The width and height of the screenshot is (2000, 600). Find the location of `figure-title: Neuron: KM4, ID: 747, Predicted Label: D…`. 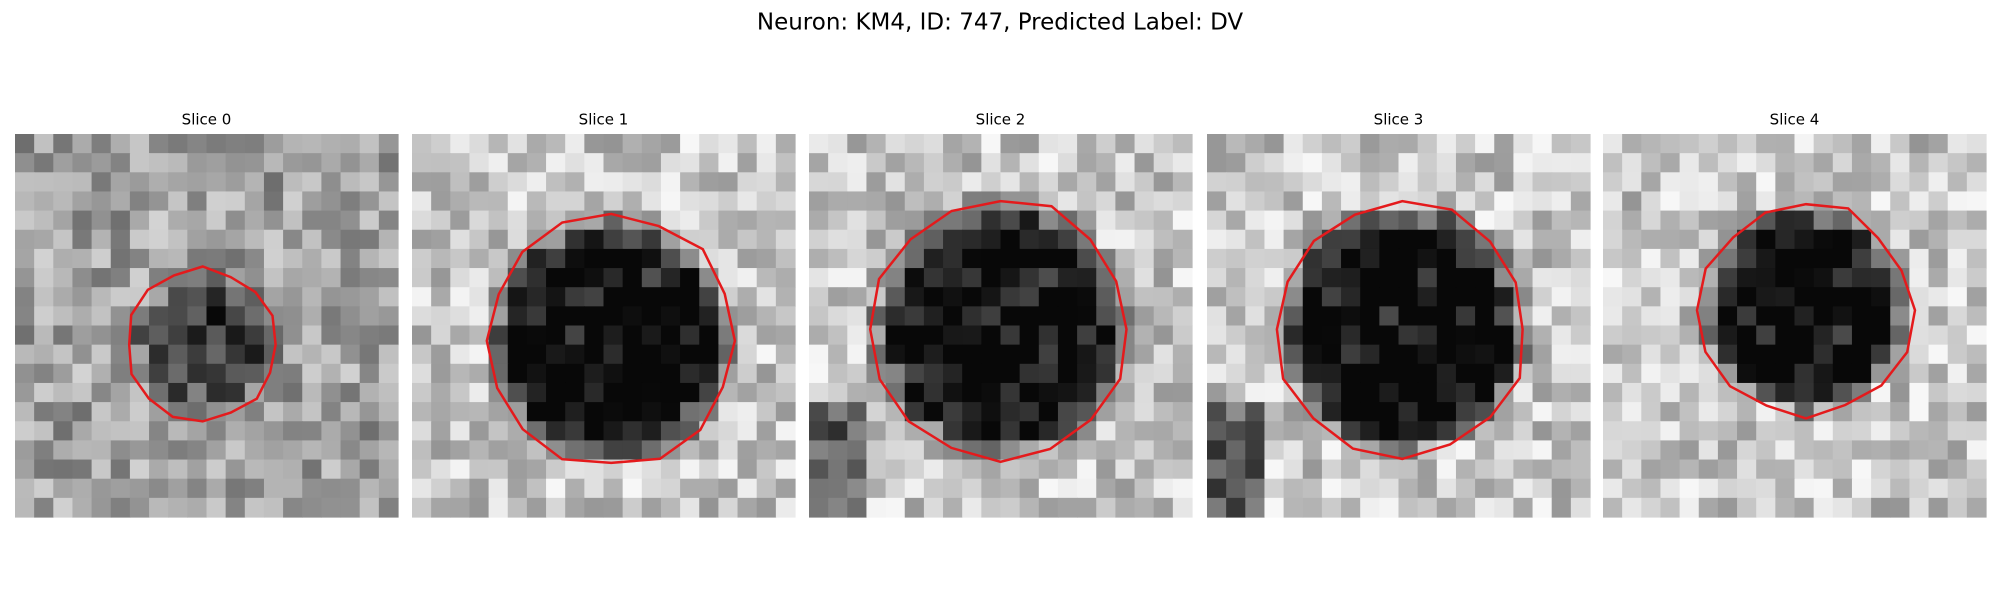

figure-title: Neuron: KM4, ID: 747, Predicted Label: D… is located at coordinates (1000, 23).